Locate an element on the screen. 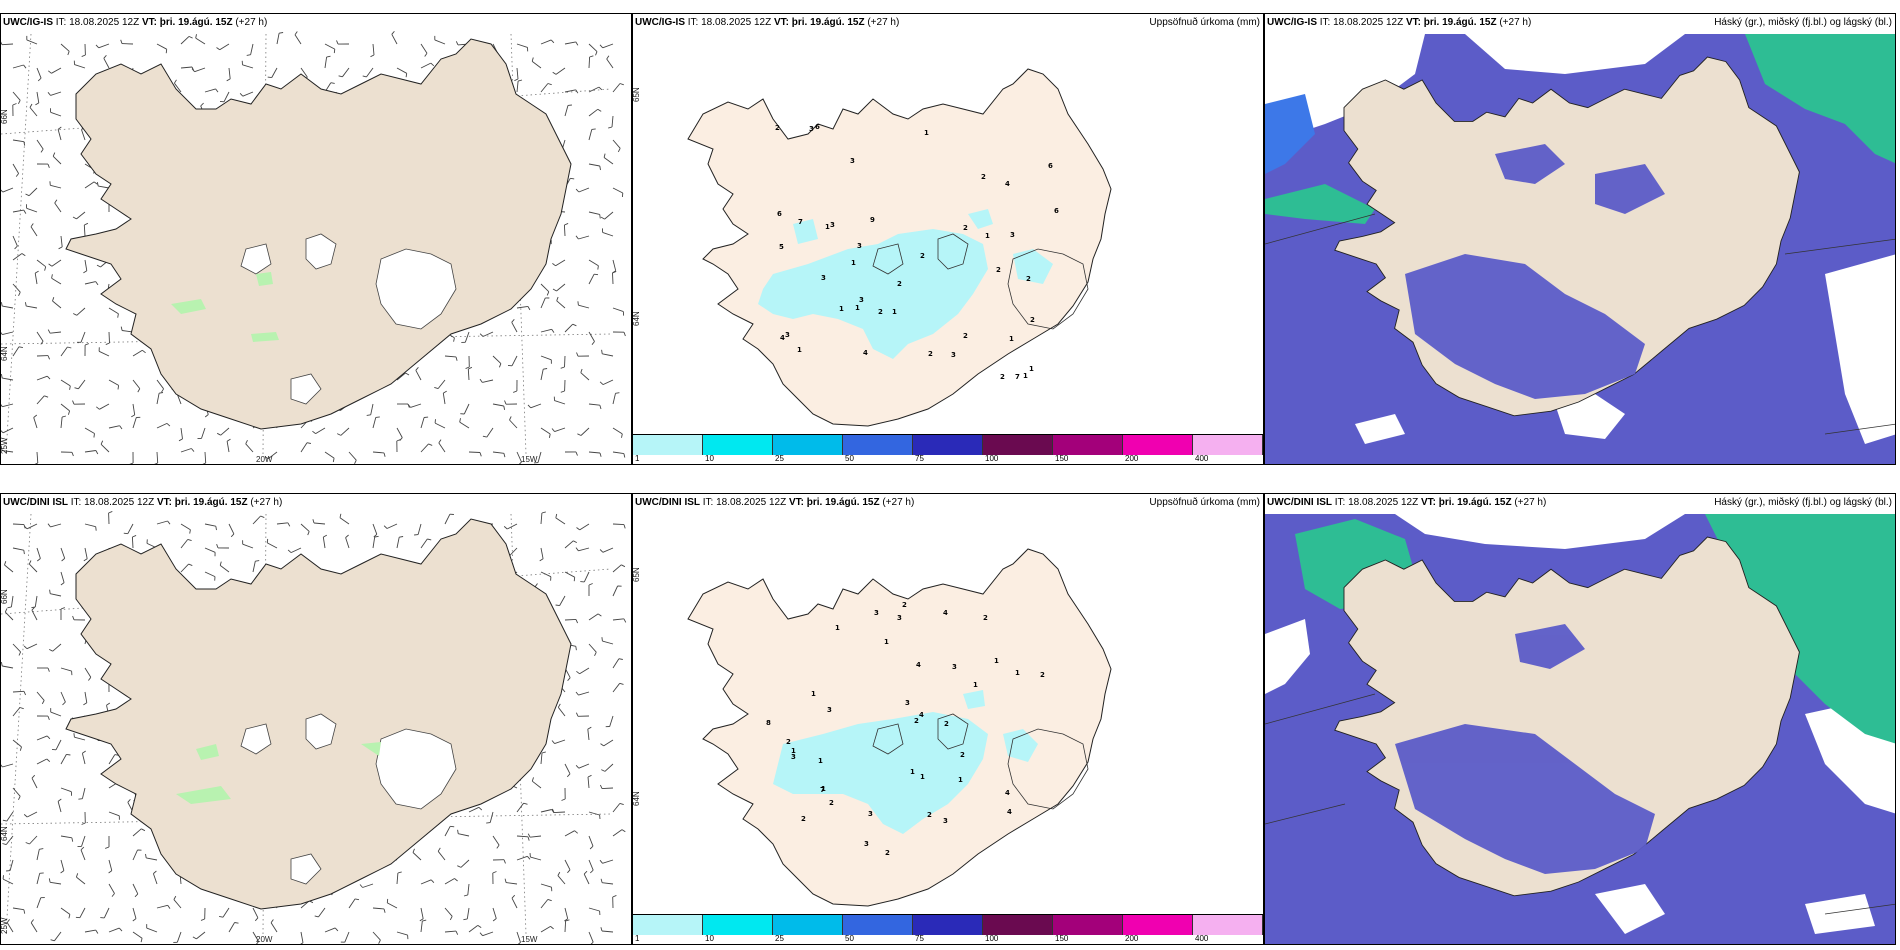 The width and height of the screenshot is (1900, 950). colorbar-label: 100 is located at coordinates (992, 458).